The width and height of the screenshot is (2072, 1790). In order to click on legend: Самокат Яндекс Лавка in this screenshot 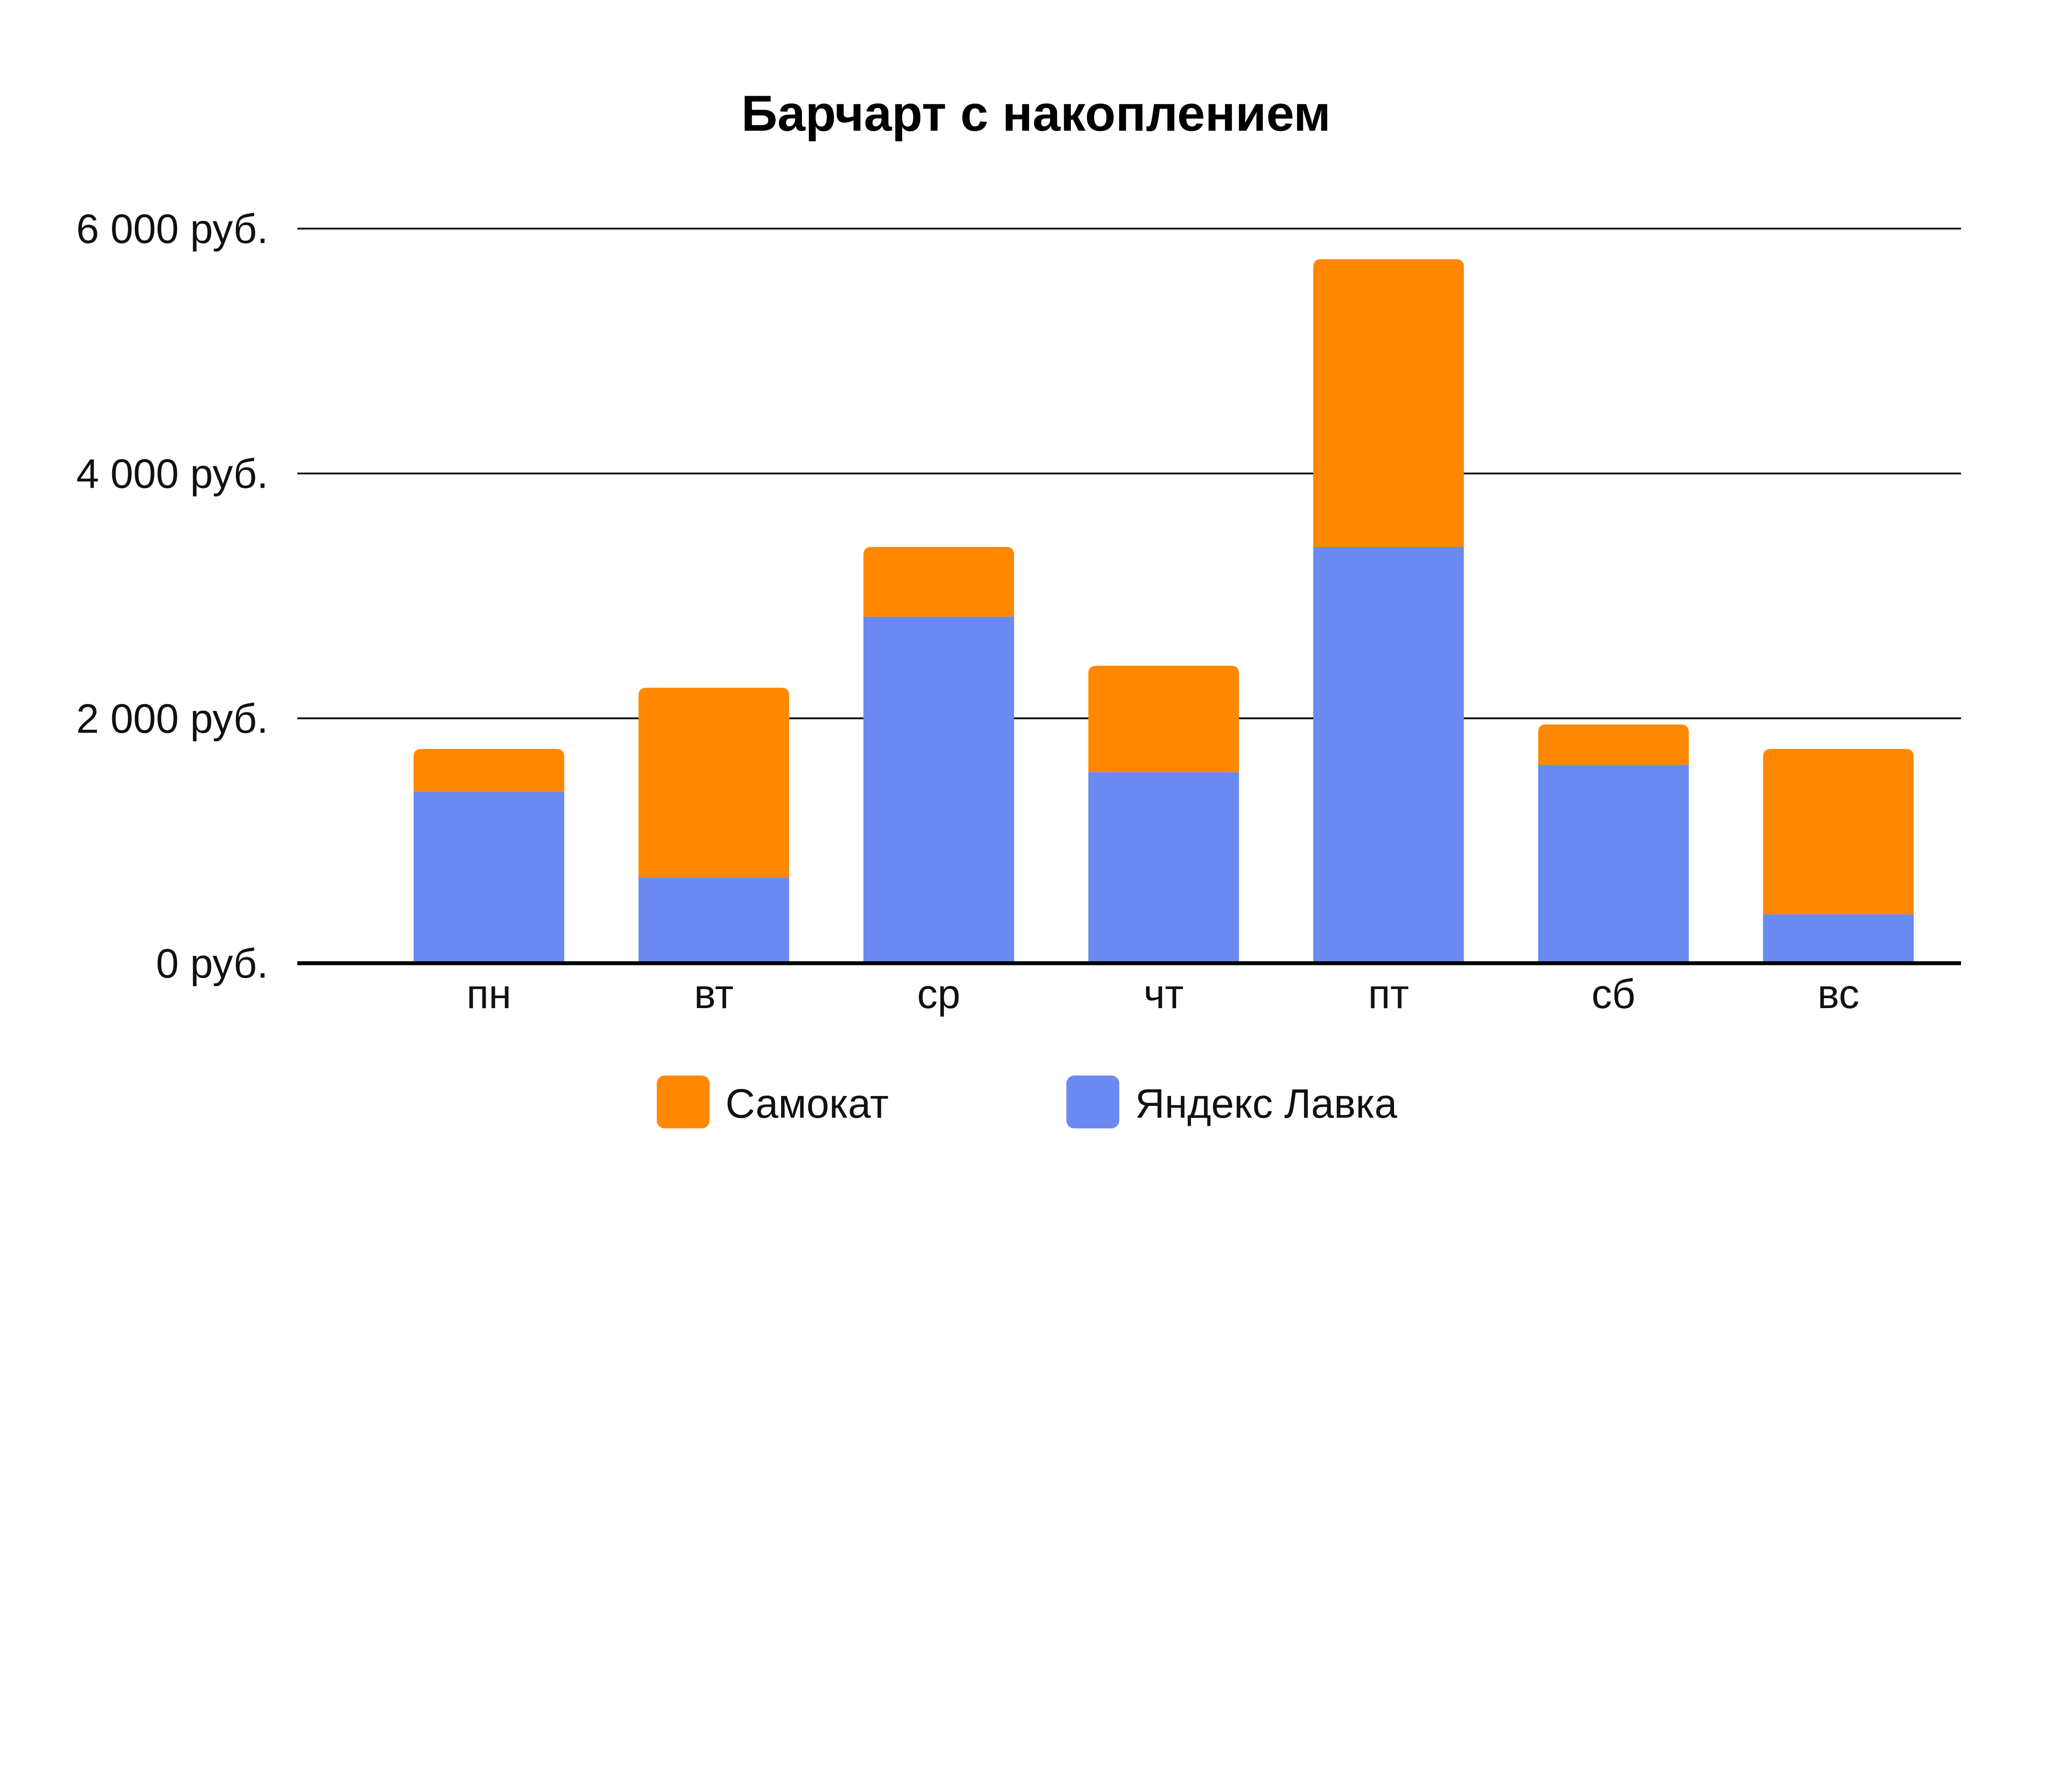, I will do `click(1026, 1102)`.